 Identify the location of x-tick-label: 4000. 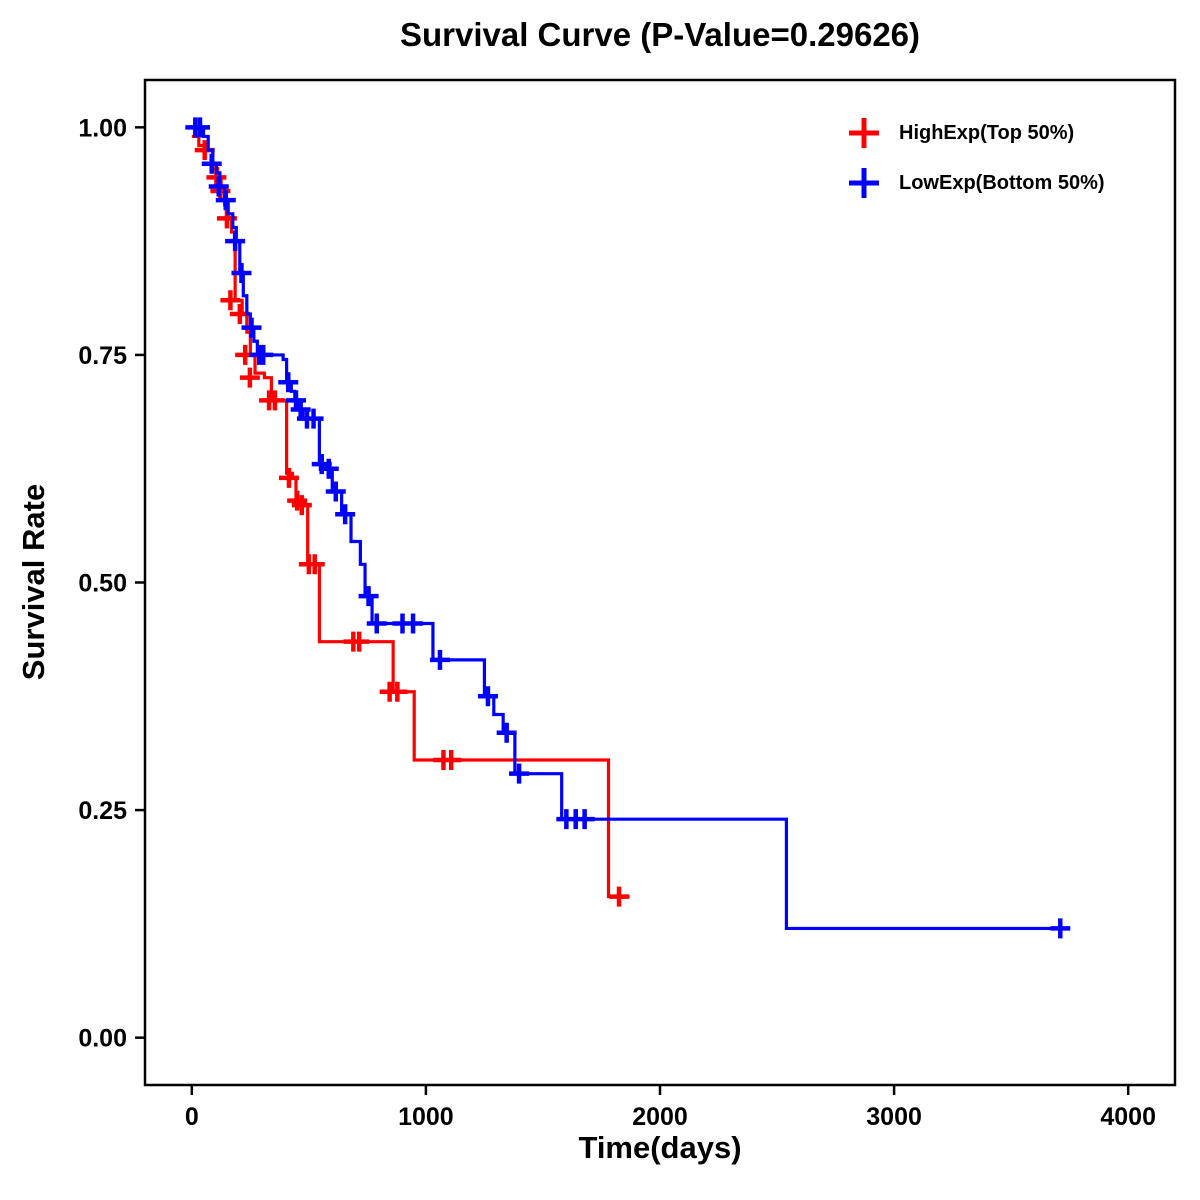
(1128, 1117).